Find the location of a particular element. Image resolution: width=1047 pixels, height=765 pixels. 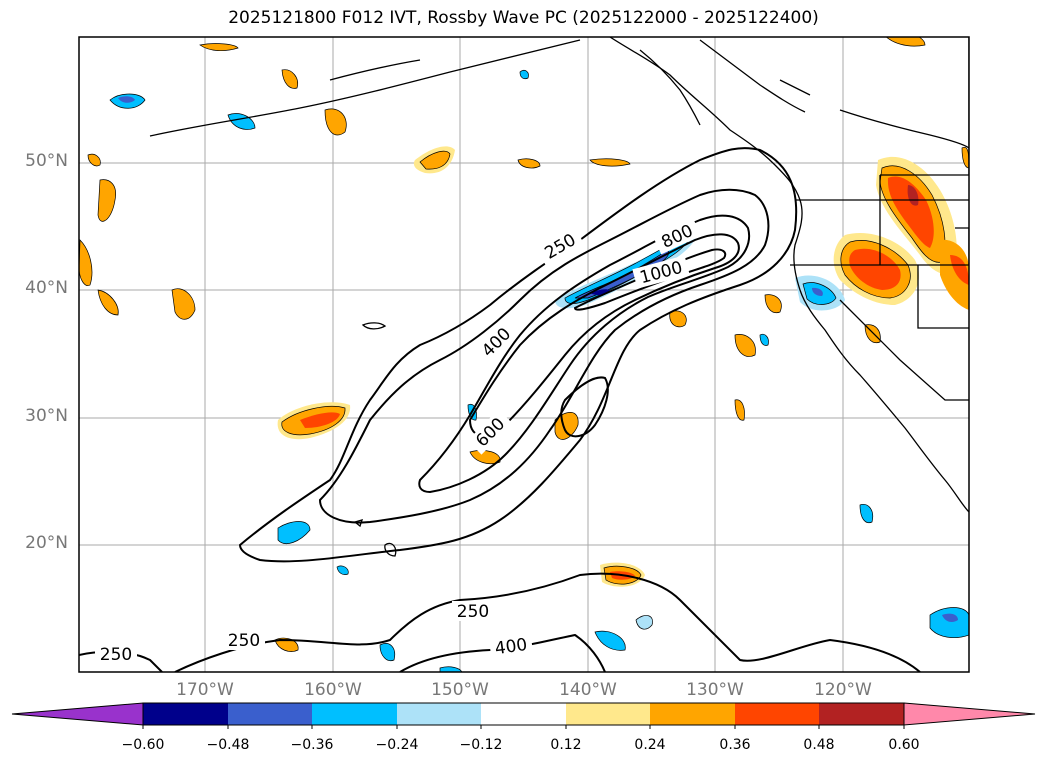

lon-label-170w: 170°W is located at coordinates (205, 690).